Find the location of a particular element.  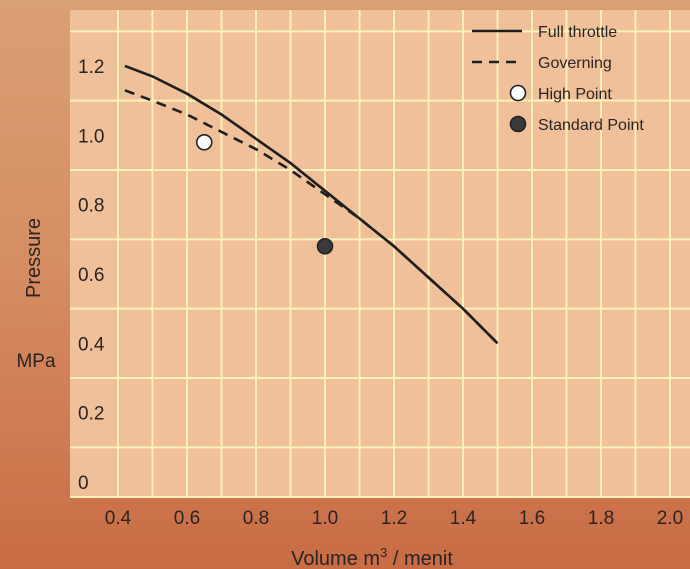

y-tick-label: 0.2 is located at coordinates (91, 414).